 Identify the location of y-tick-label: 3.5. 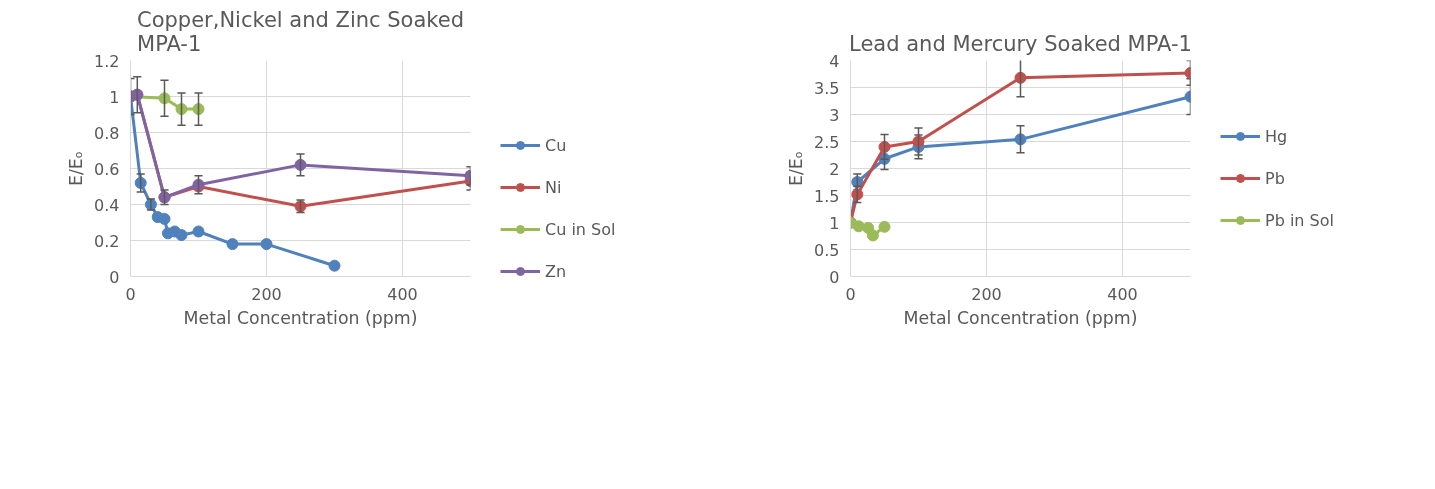
(827, 88).